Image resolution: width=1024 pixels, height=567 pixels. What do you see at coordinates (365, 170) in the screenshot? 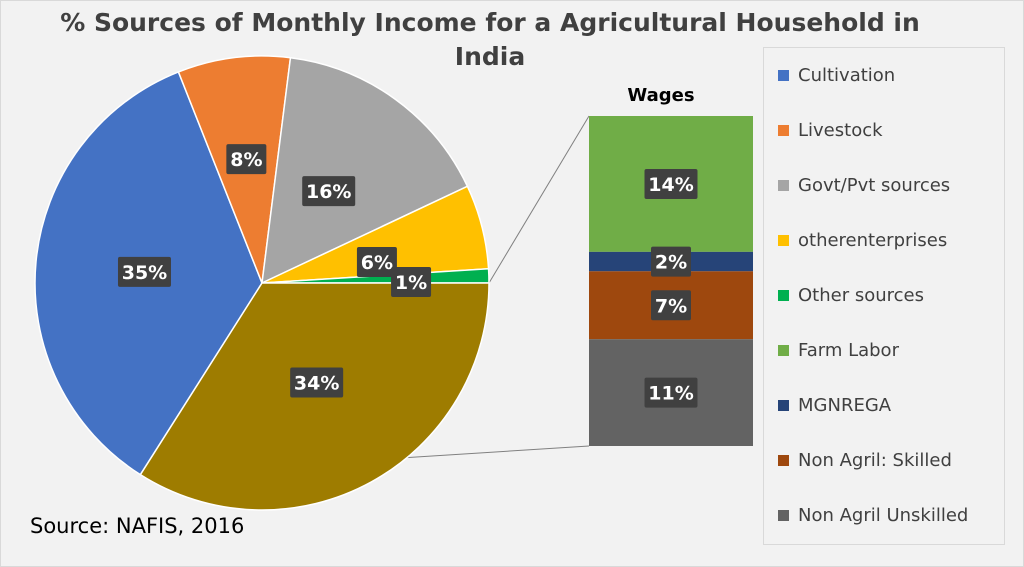
I see `pie-slice-govt-pvt-sources` at bounding box center [365, 170].